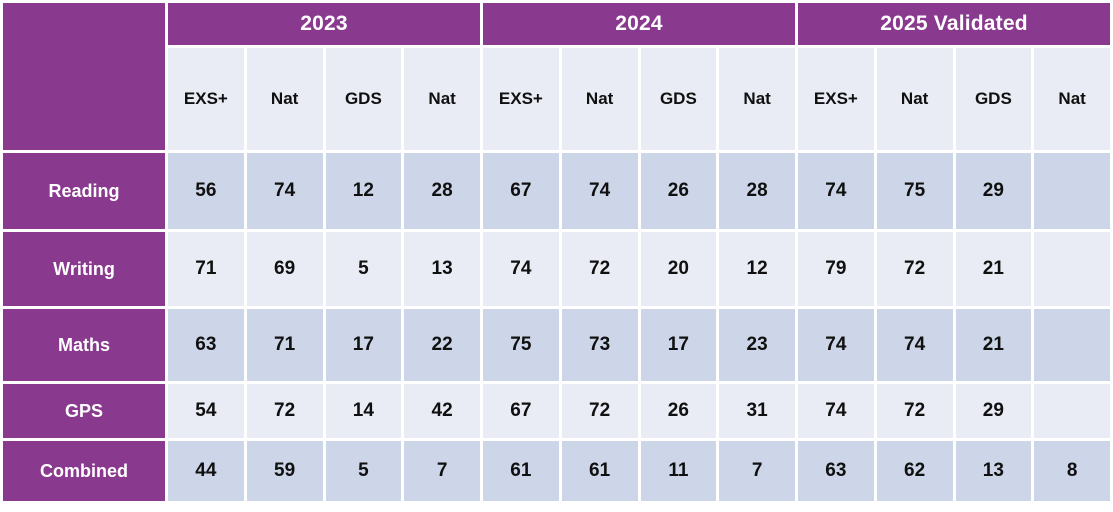  Describe the element at coordinates (757, 411) in the screenshot. I see `data-cell: 31` at that location.